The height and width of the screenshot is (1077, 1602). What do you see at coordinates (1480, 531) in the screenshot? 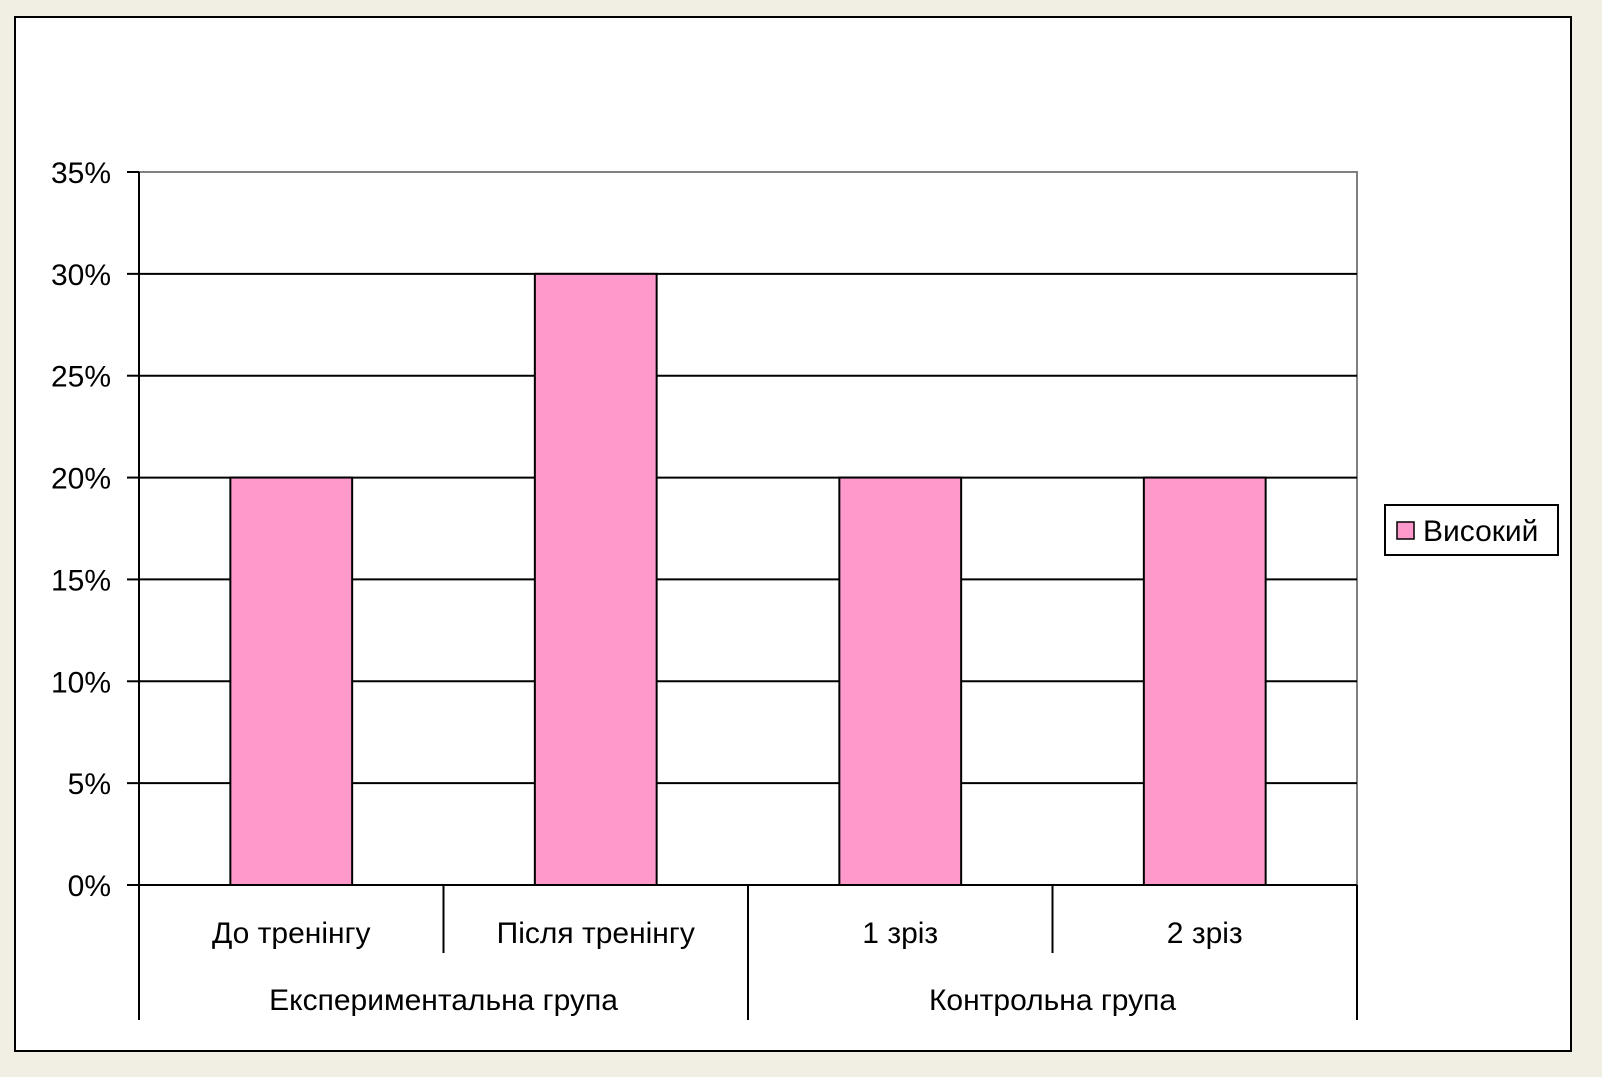
I see `legend-label: Високий` at bounding box center [1480, 531].